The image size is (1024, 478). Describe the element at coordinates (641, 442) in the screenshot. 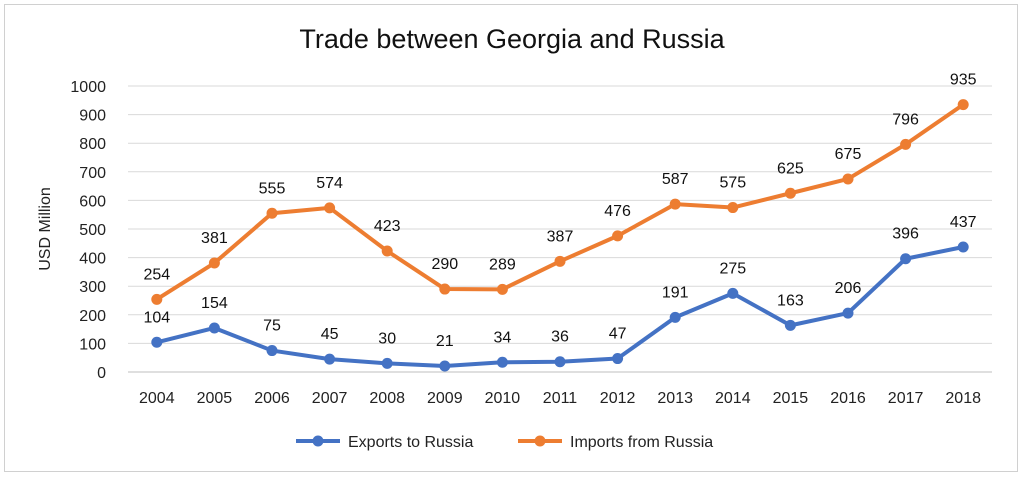

I see `legend-label: Imports from Russia` at that location.